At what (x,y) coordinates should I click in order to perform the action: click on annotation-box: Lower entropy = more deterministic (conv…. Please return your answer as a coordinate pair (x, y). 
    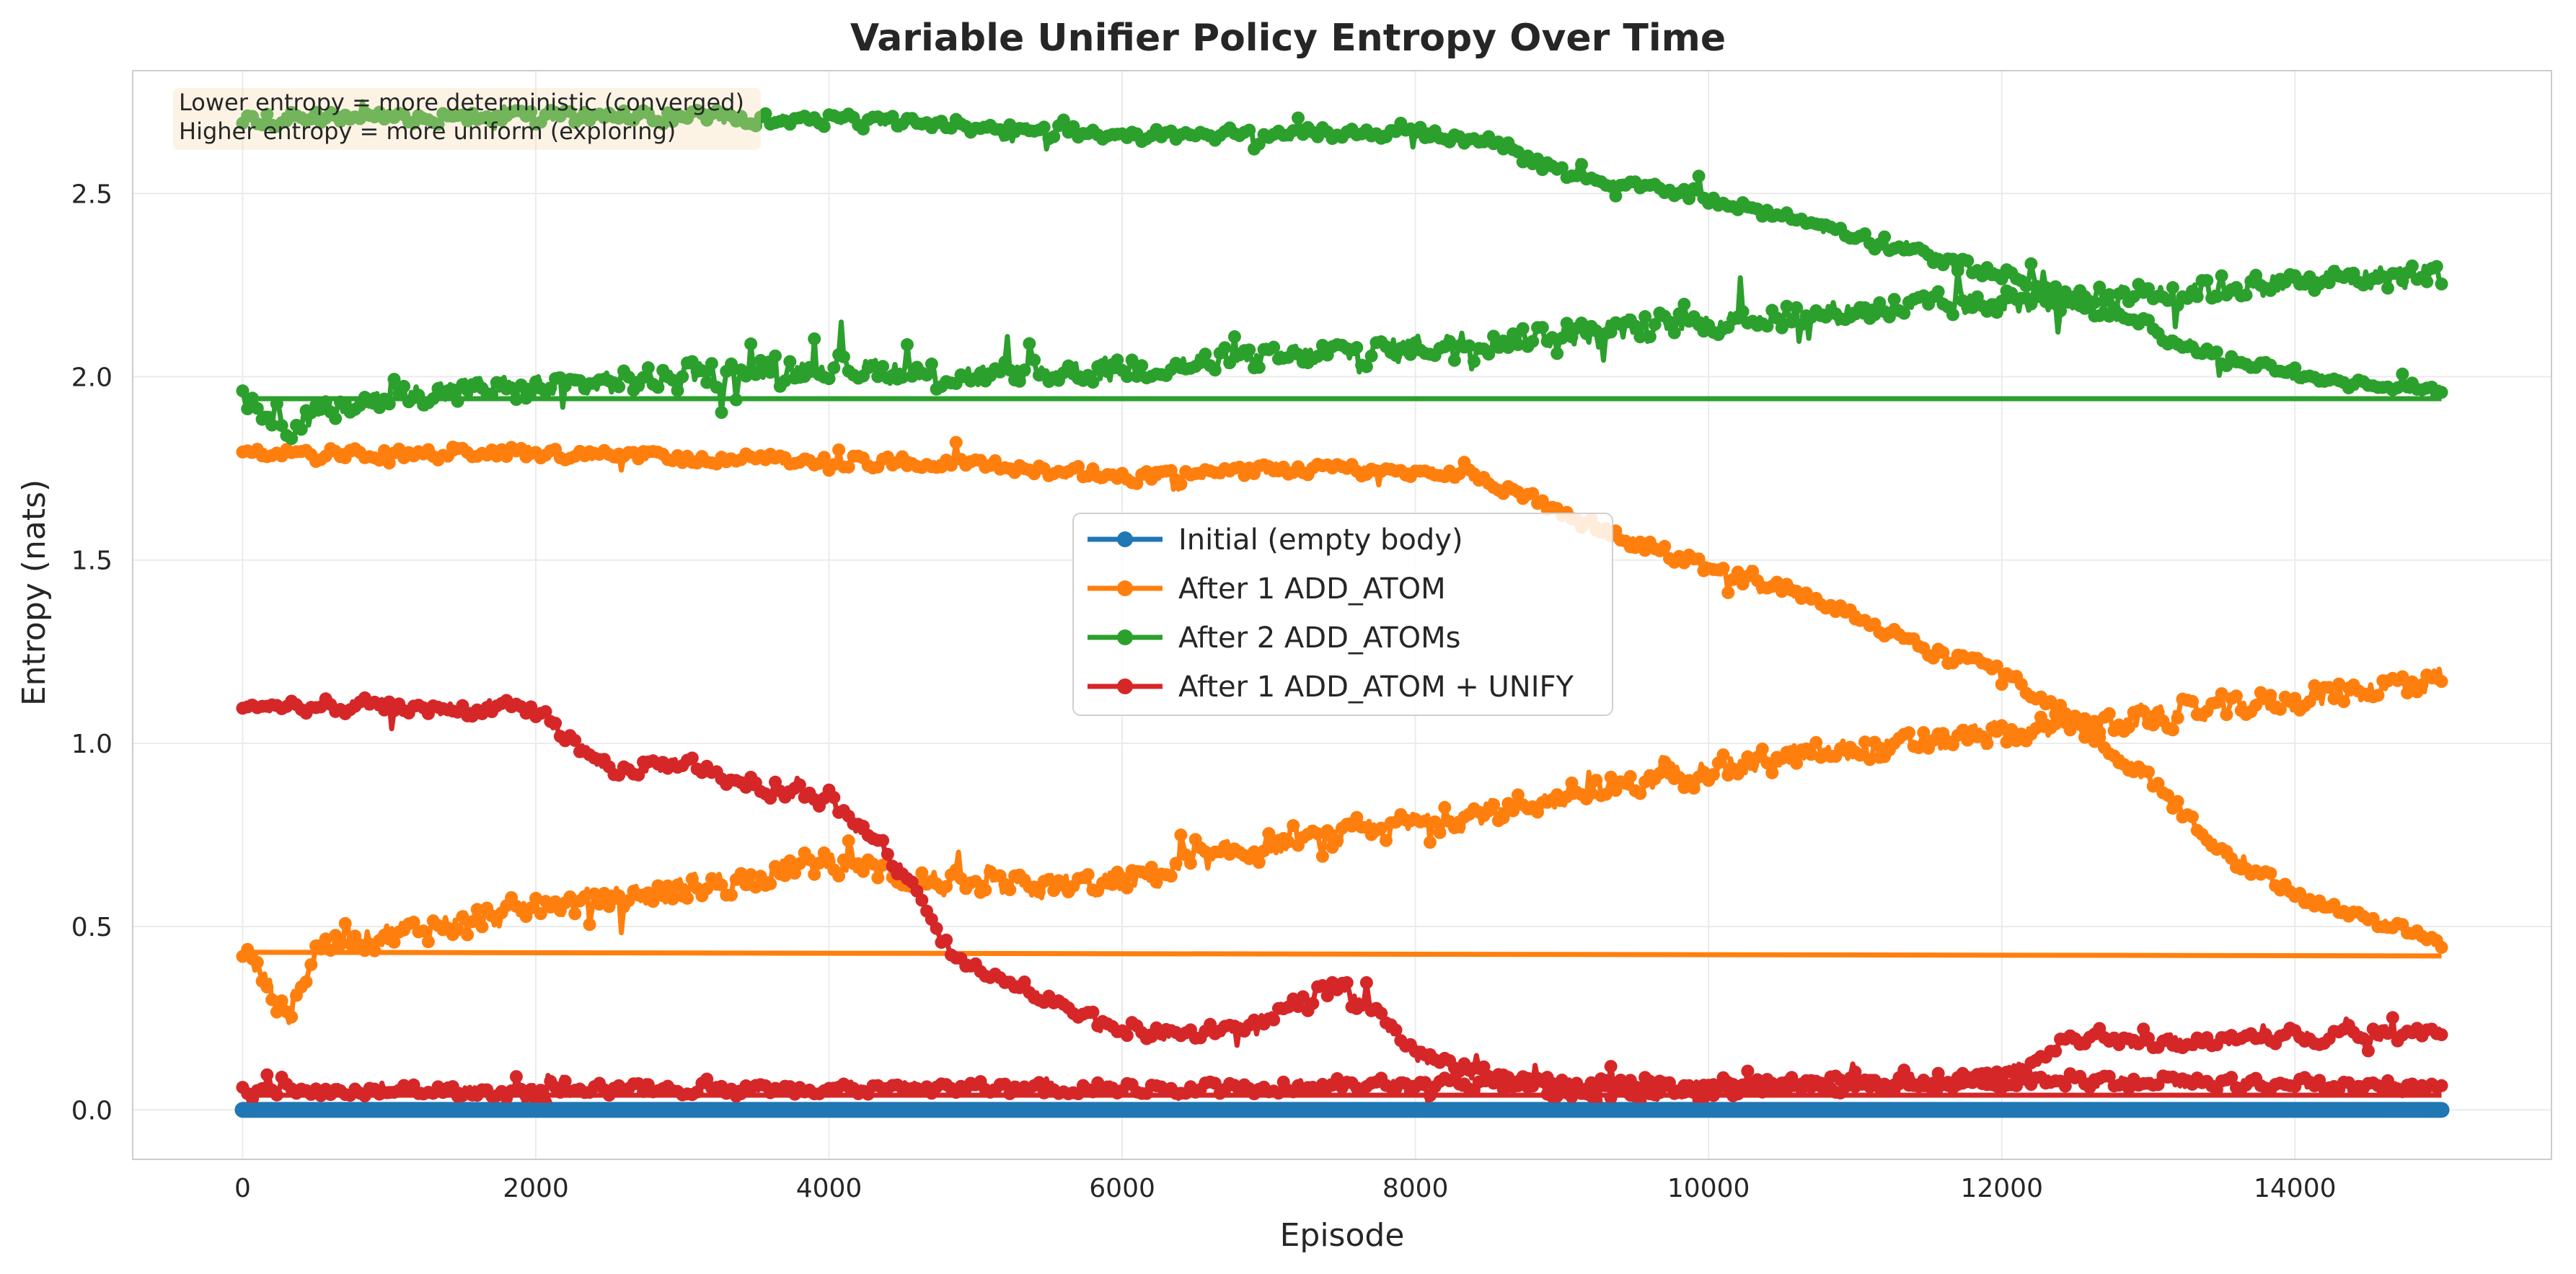
    Looking at the image, I should click on (467, 119).